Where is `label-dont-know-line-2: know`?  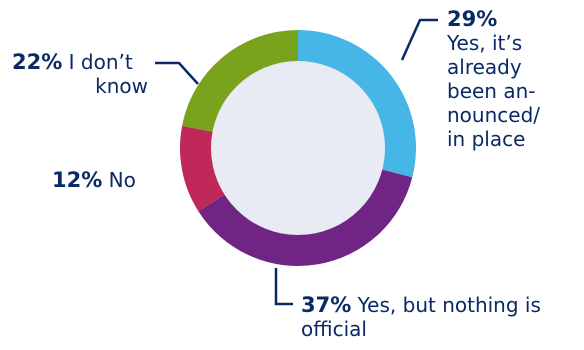 label-dont-know-line-2: know is located at coordinates (121, 86).